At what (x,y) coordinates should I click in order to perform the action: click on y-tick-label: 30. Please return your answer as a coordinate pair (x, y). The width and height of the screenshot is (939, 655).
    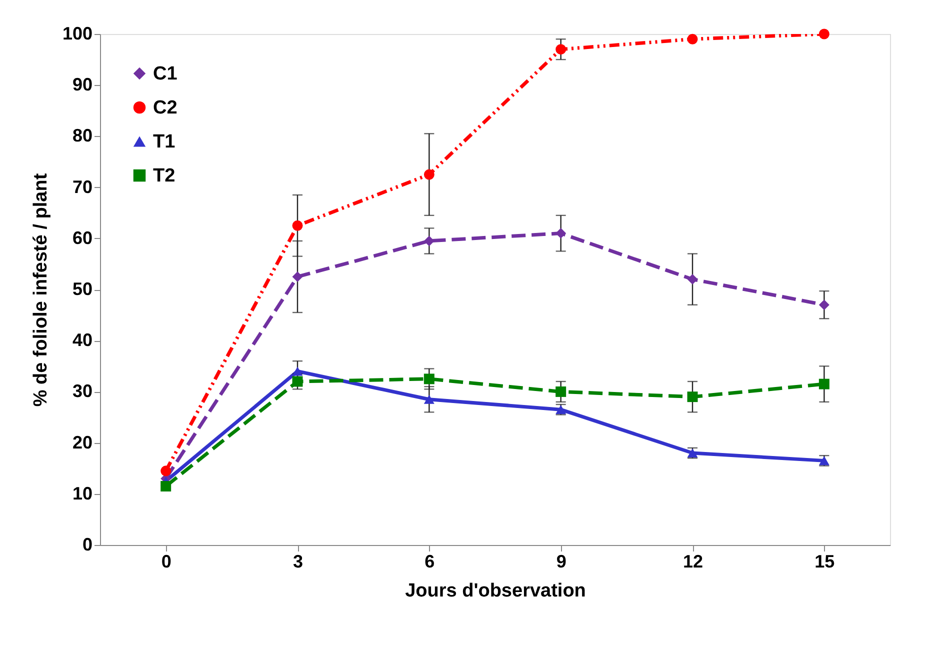
    Looking at the image, I should click on (82, 391).